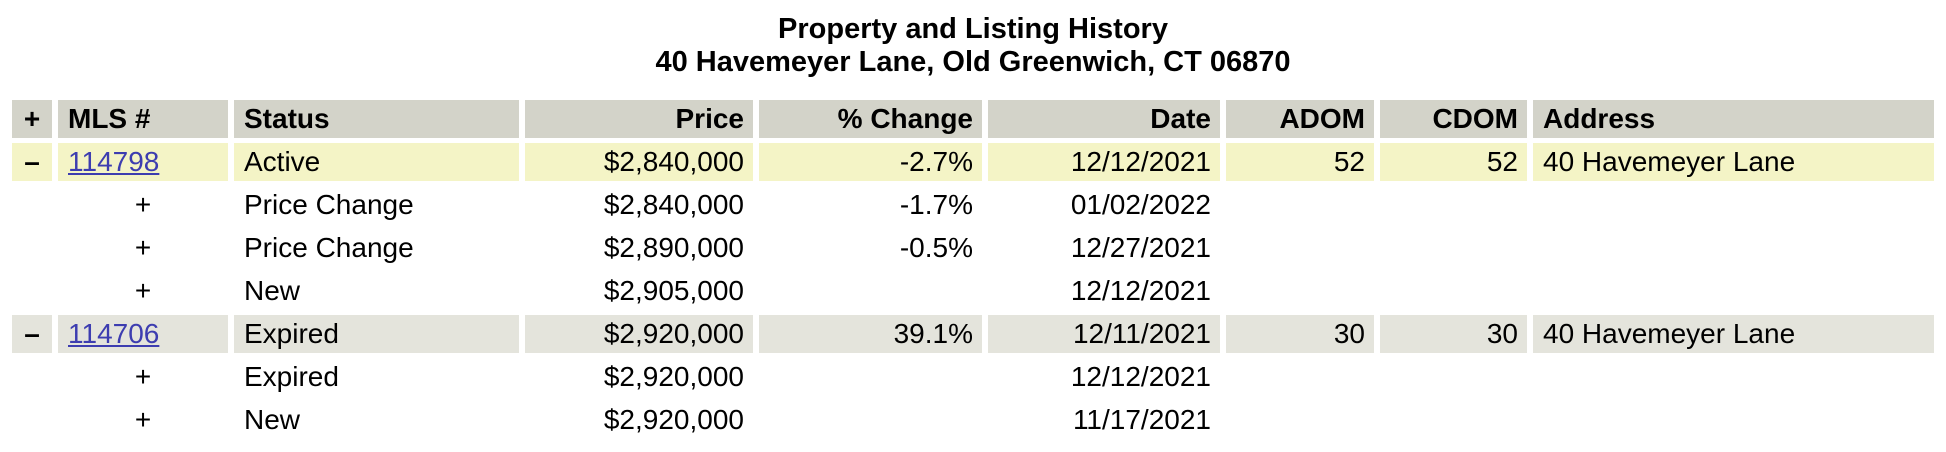  Describe the element at coordinates (870, 248) in the screenshot. I see `pct-change-cell: -0.5%` at that location.